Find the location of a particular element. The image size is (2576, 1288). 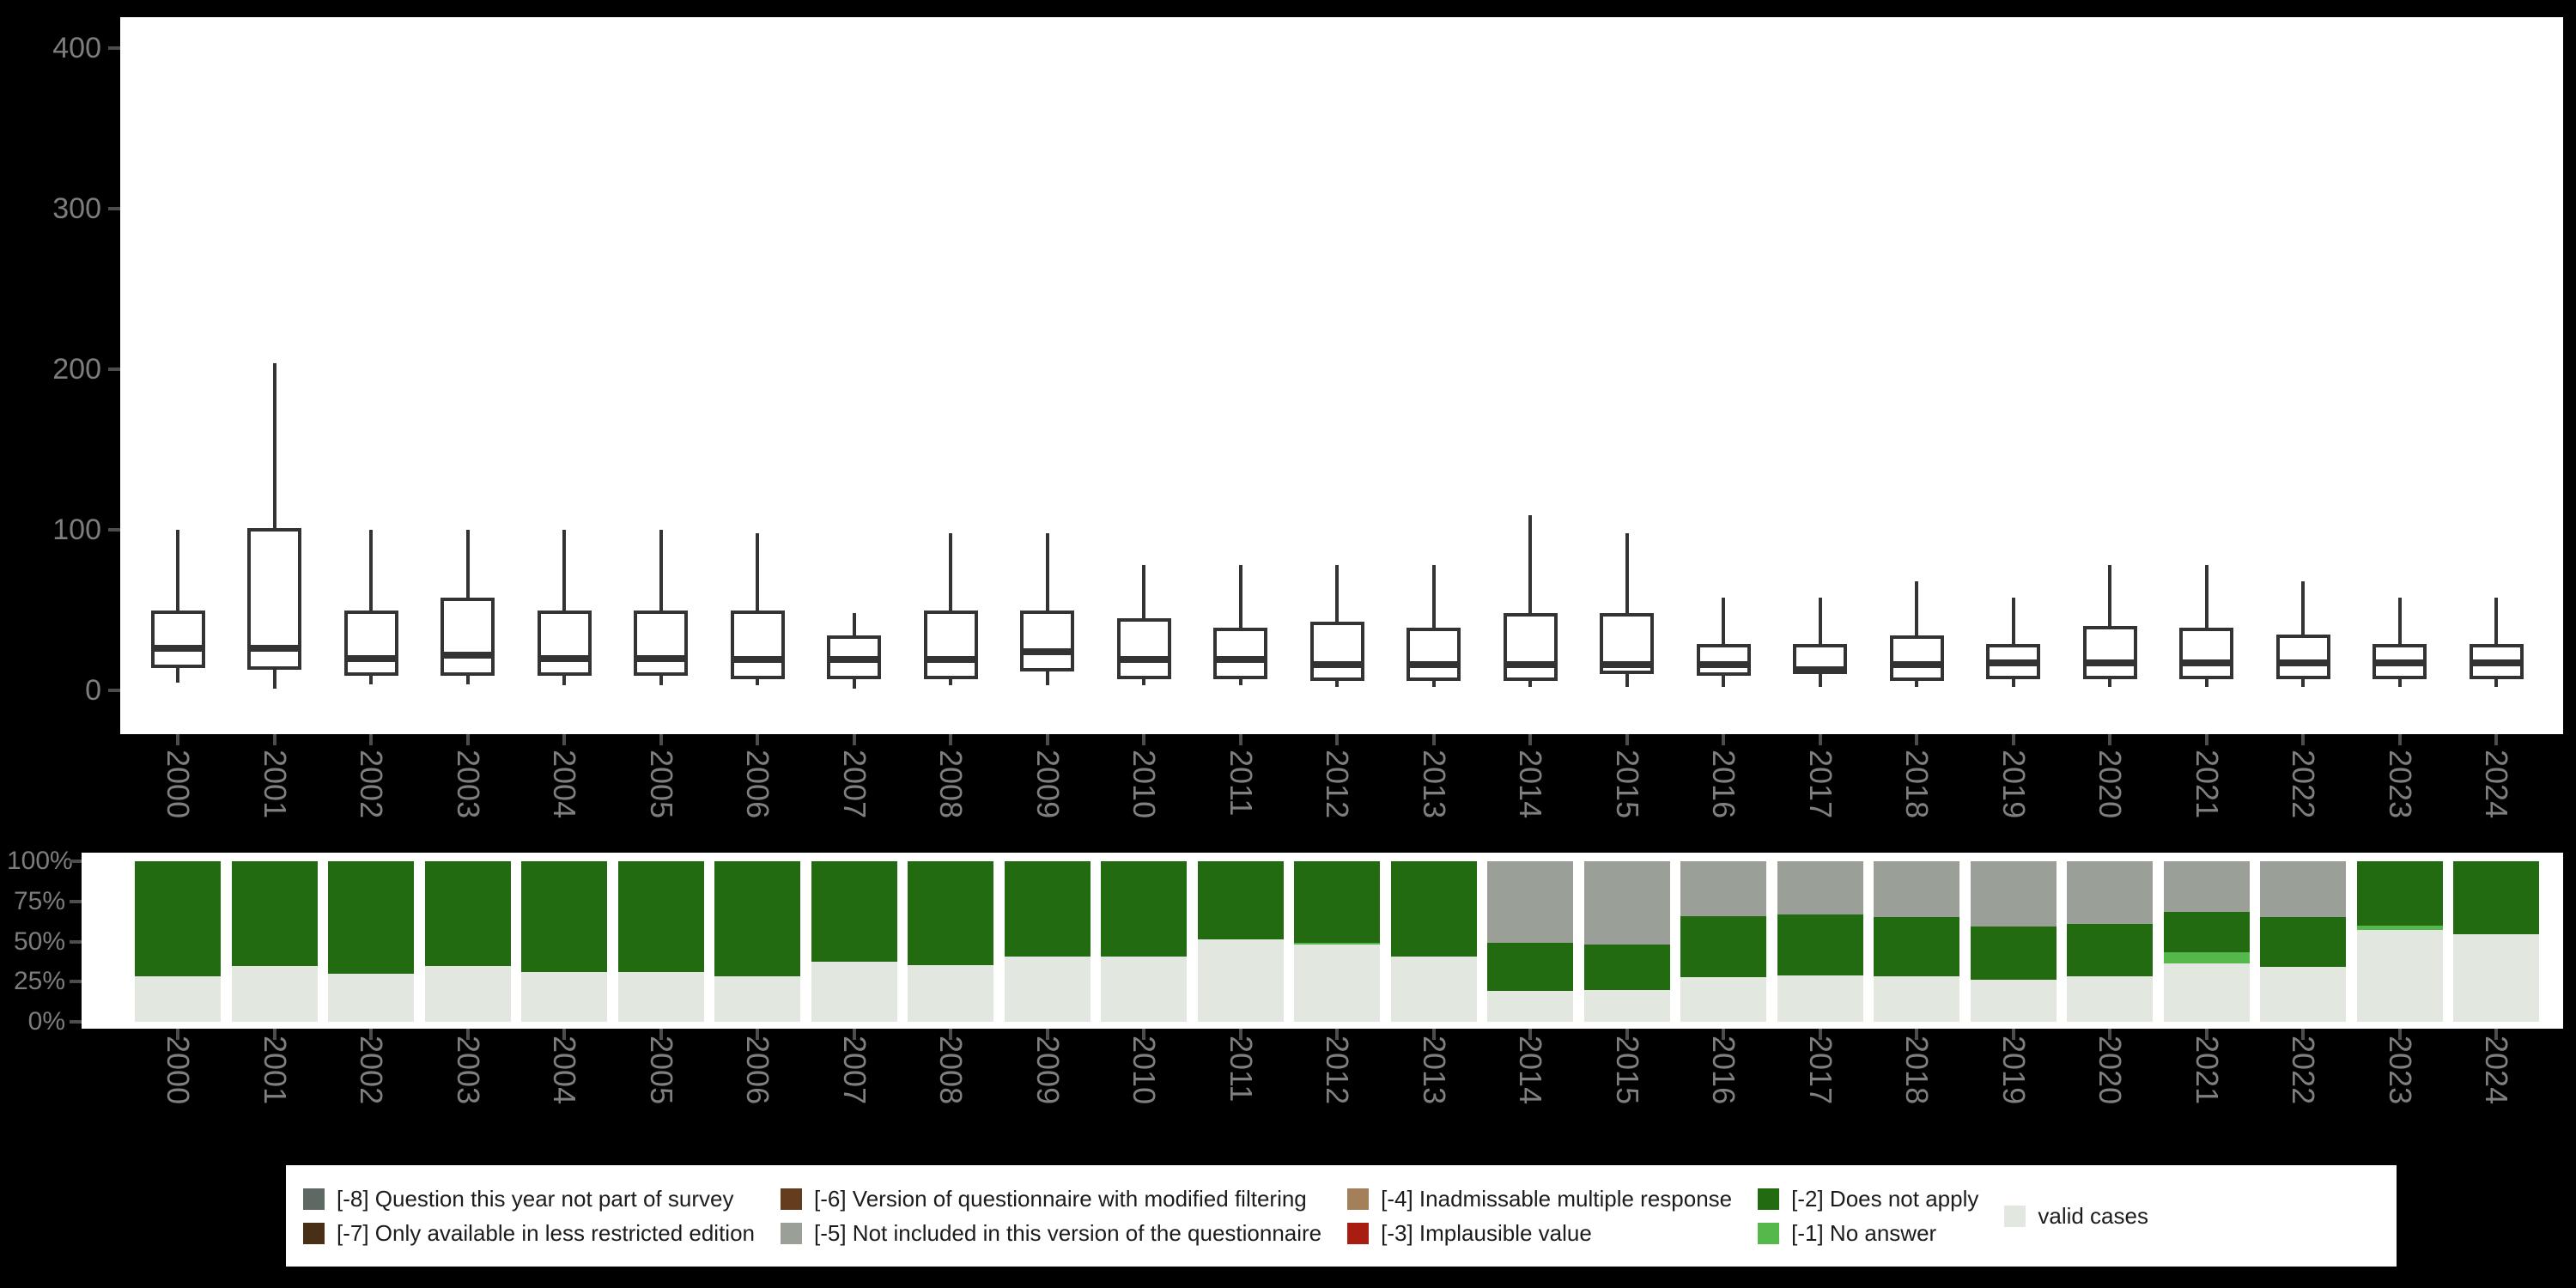

boxplot-xtick-mark-2014 is located at coordinates (1530, 739).